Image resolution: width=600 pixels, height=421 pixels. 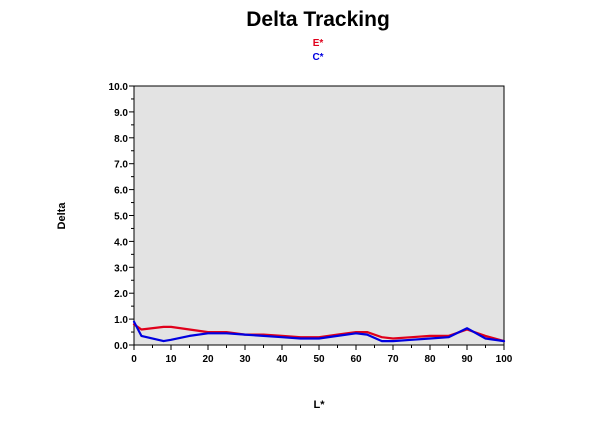 What do you see at coordinates (121, 320) in the screenshot?
I see `y-tick-label: 1.0` at bounding box center [121, 320].